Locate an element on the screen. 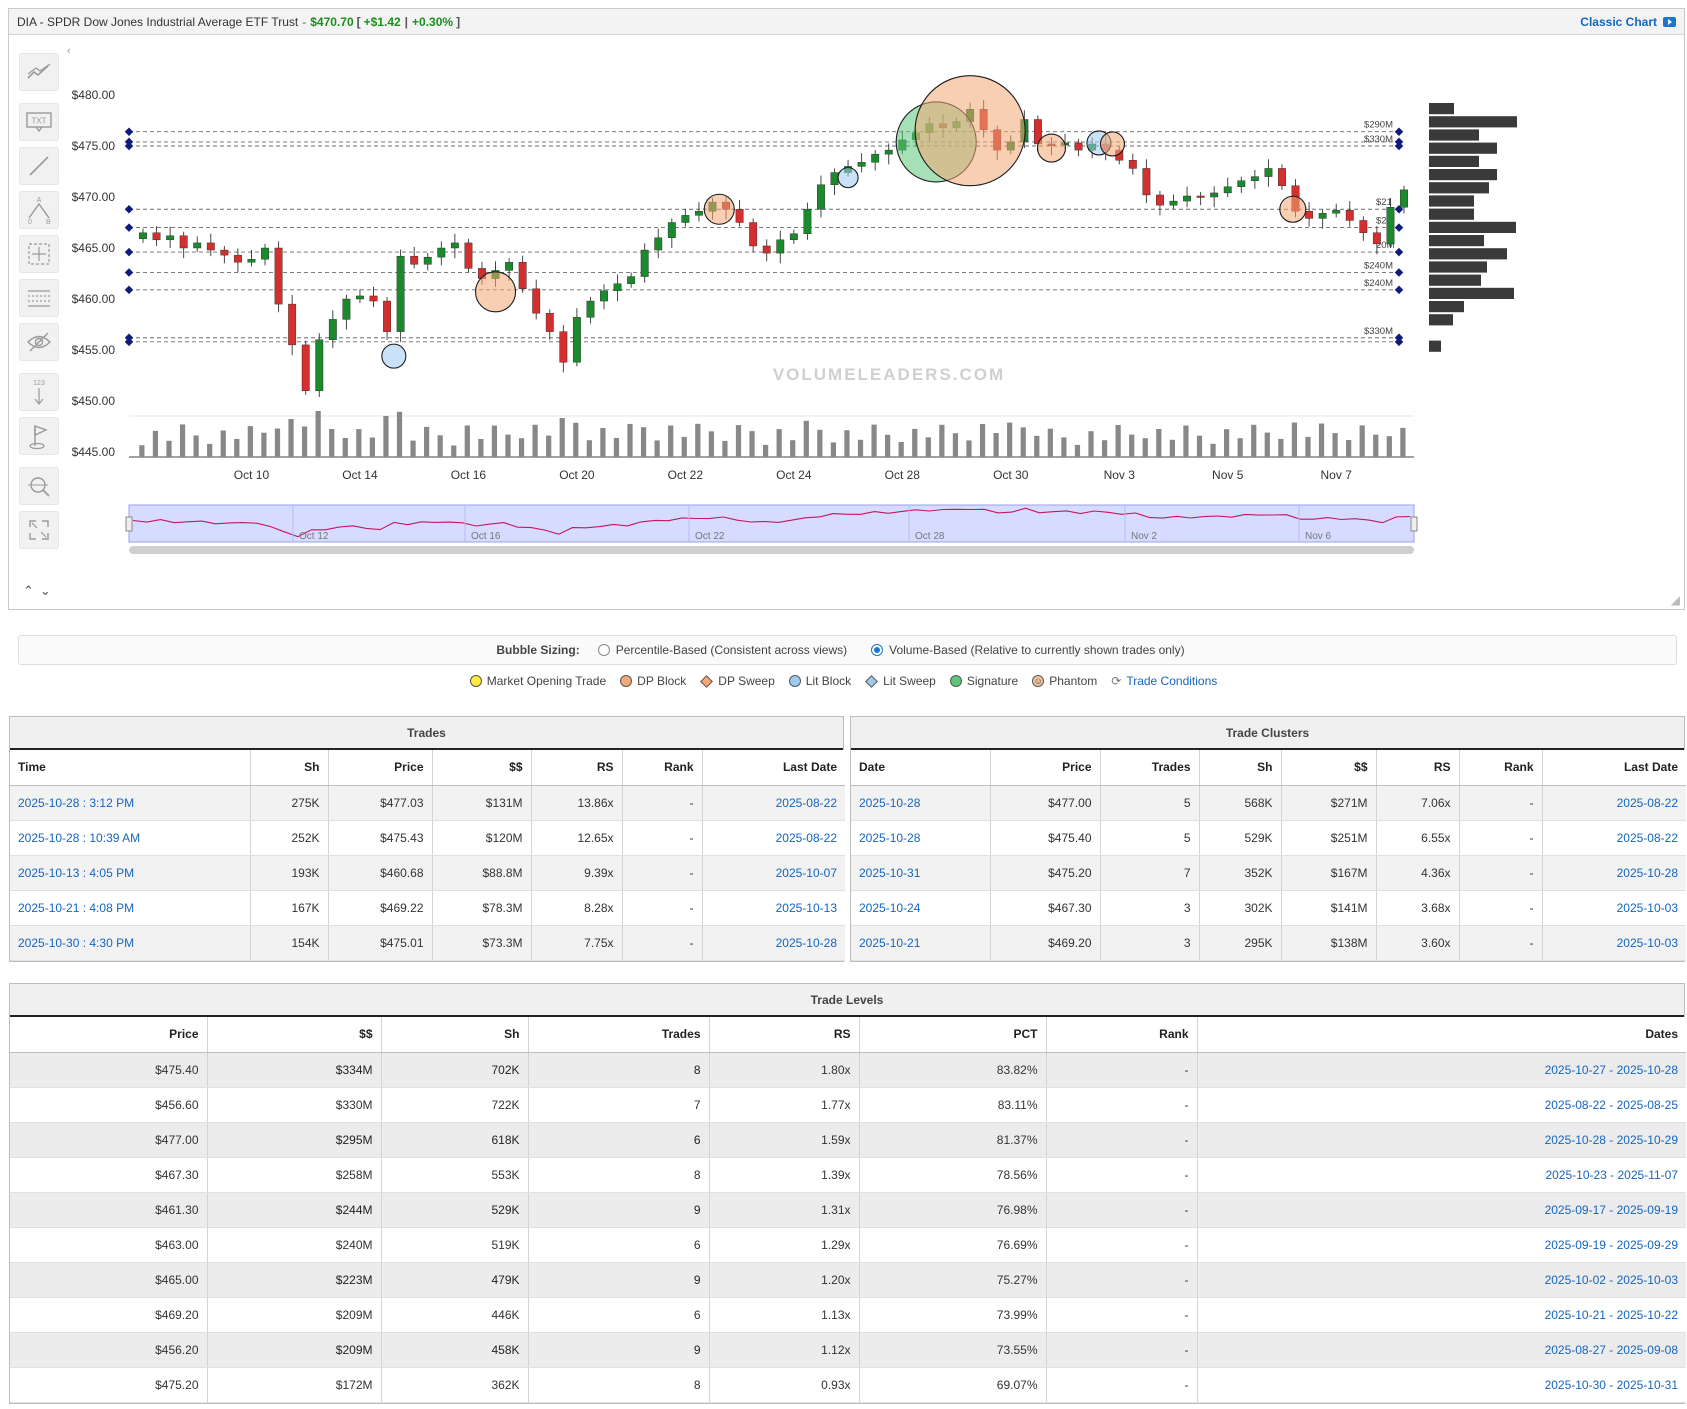  scroll-up-icon: ⌃ is located at coordinates (31, 590).